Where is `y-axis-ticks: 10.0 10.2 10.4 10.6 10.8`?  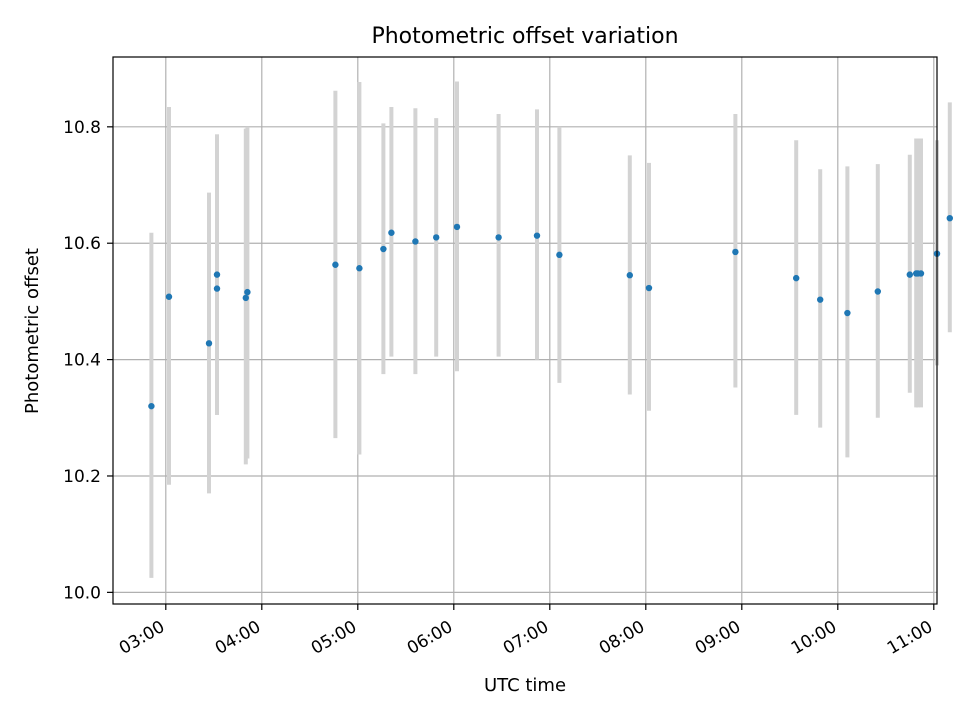
y-axis-ticks: 10.0 10.2 10.4 10.6 10.8 is located at coordinates (88, 360).